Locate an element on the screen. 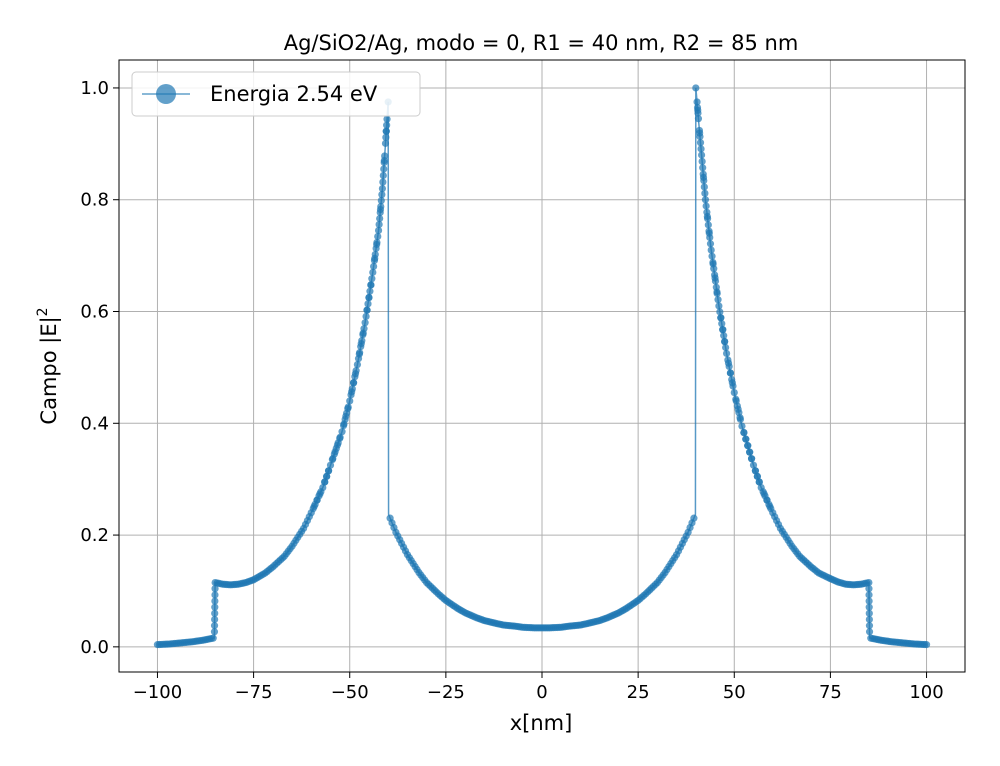  x-tick-label: 100 is located at coordinates (926, 692).